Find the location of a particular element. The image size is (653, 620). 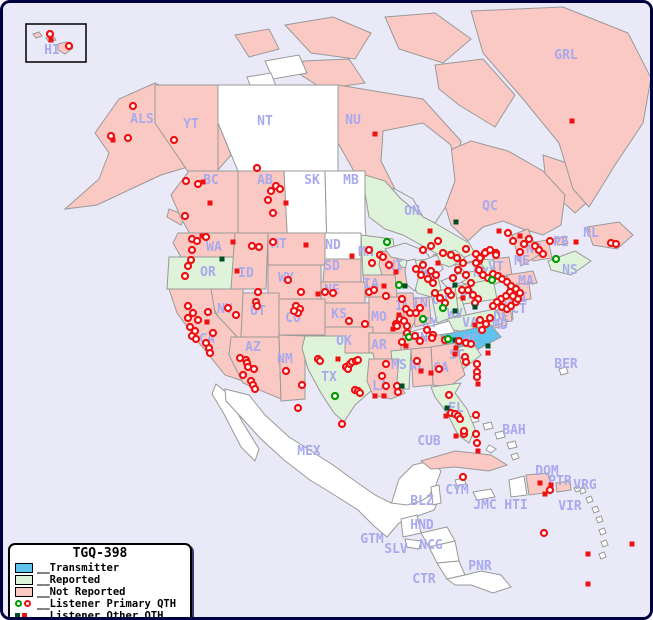

other-qth-markers is located at coordinates (24, 615).